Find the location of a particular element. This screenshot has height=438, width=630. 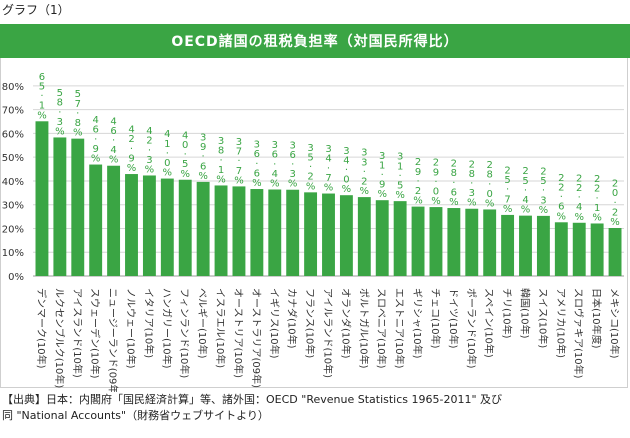

category-label: イタリア(10年) is located at coordinates (148, 323).